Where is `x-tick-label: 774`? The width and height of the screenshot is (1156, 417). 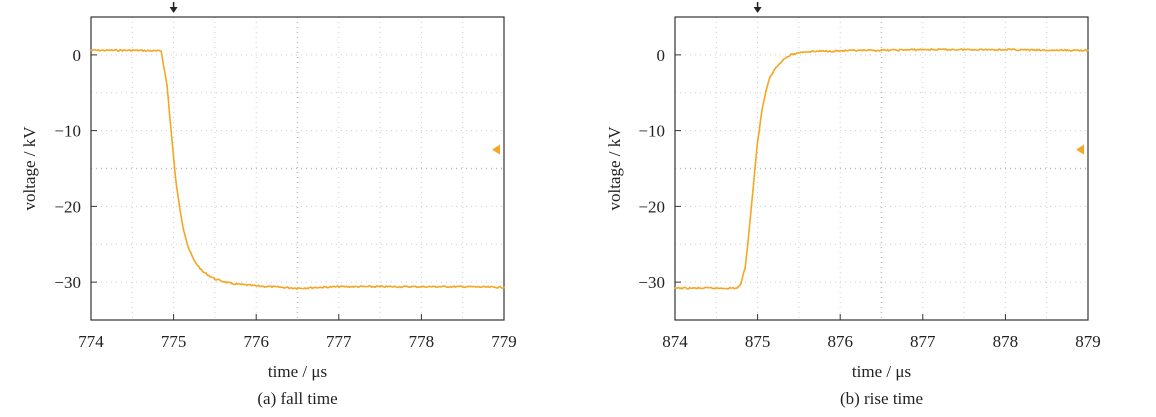 x-tick-label: 774 is located at coordinates (91, 341).